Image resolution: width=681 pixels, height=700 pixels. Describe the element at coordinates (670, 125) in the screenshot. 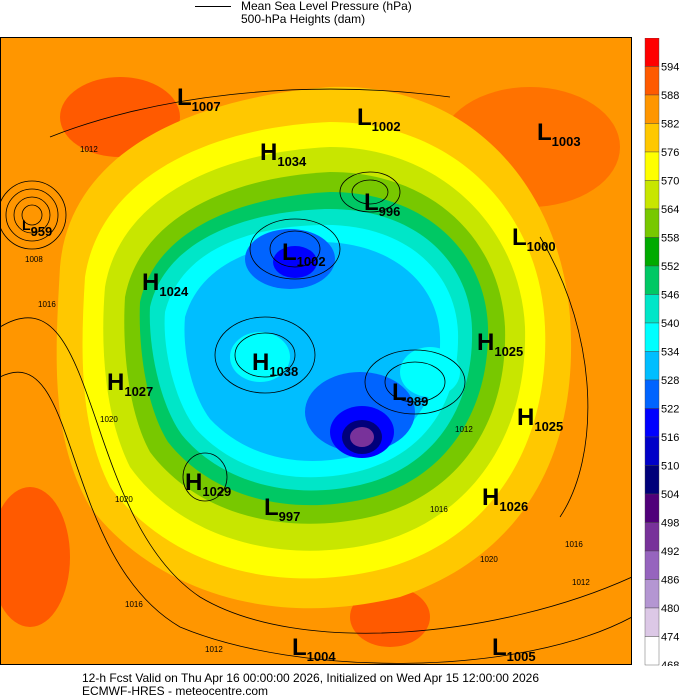

I see `colorbar-label: 582` at that location.